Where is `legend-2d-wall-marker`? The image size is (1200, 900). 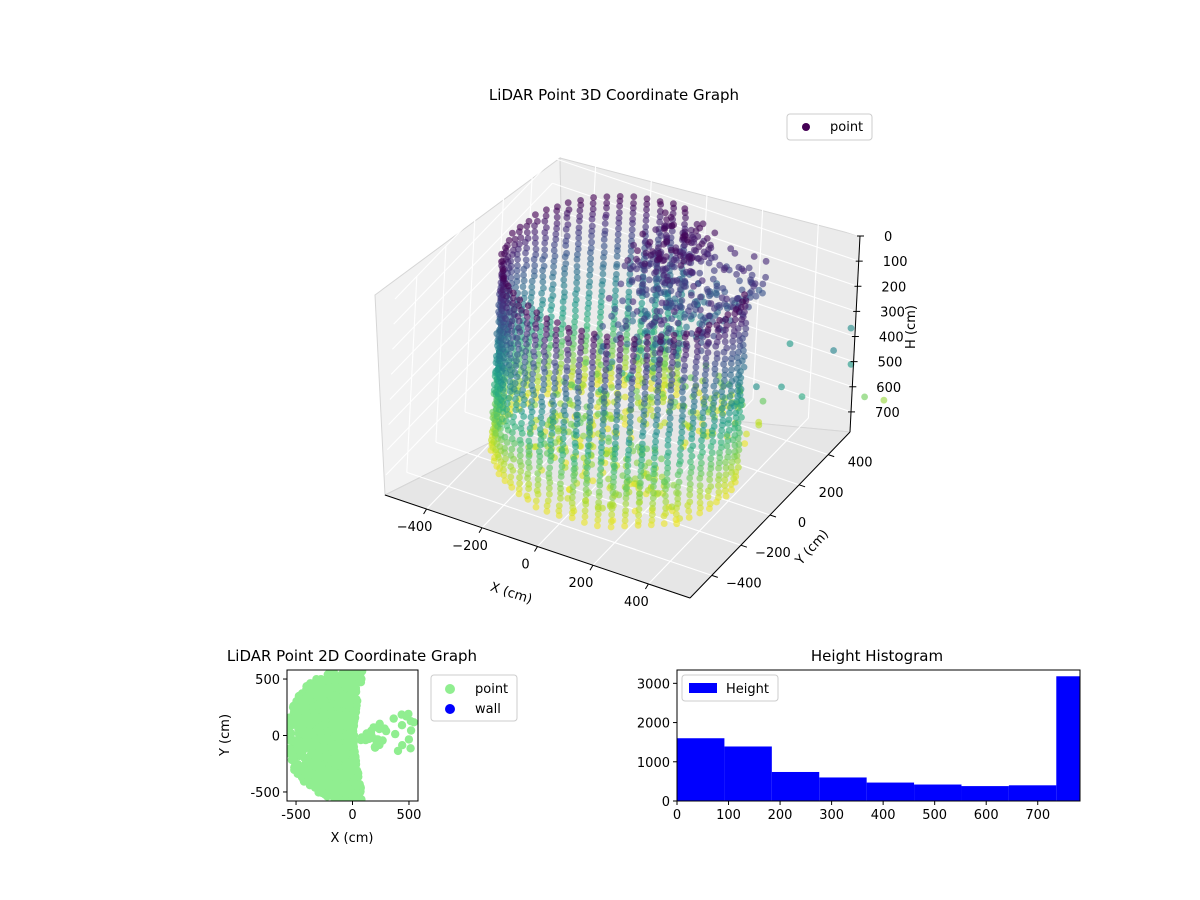 legend-2d-wall-marker is located at coordinates (450, 709).